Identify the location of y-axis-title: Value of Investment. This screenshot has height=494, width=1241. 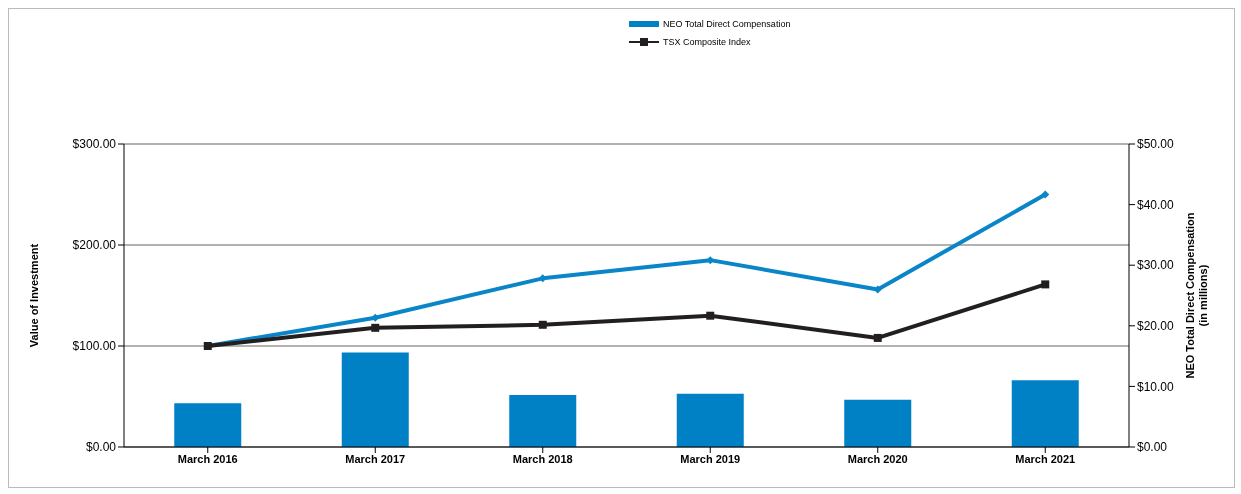
(33, 295).